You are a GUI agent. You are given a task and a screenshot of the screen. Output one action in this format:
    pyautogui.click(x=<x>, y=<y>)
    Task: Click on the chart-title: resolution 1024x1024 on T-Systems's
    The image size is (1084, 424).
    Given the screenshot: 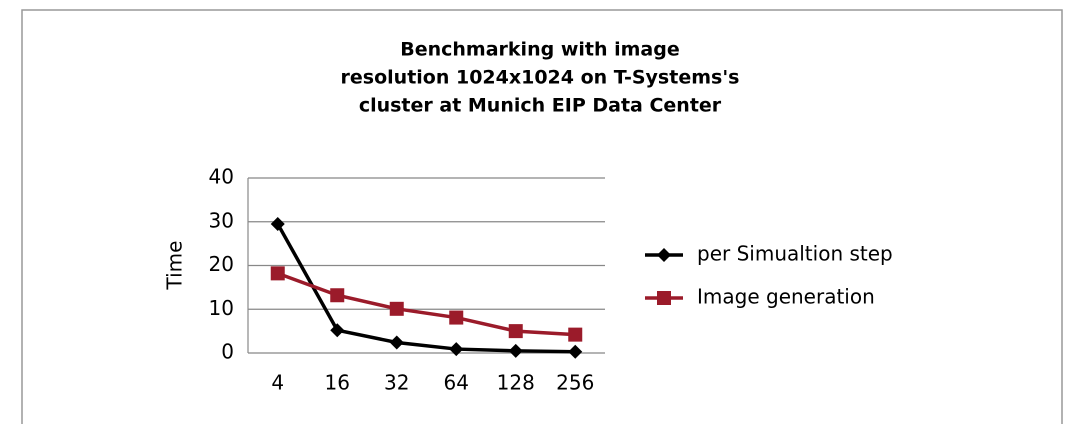 What is the action you would take?
    pyautogui.click(x=540, y=78)
    